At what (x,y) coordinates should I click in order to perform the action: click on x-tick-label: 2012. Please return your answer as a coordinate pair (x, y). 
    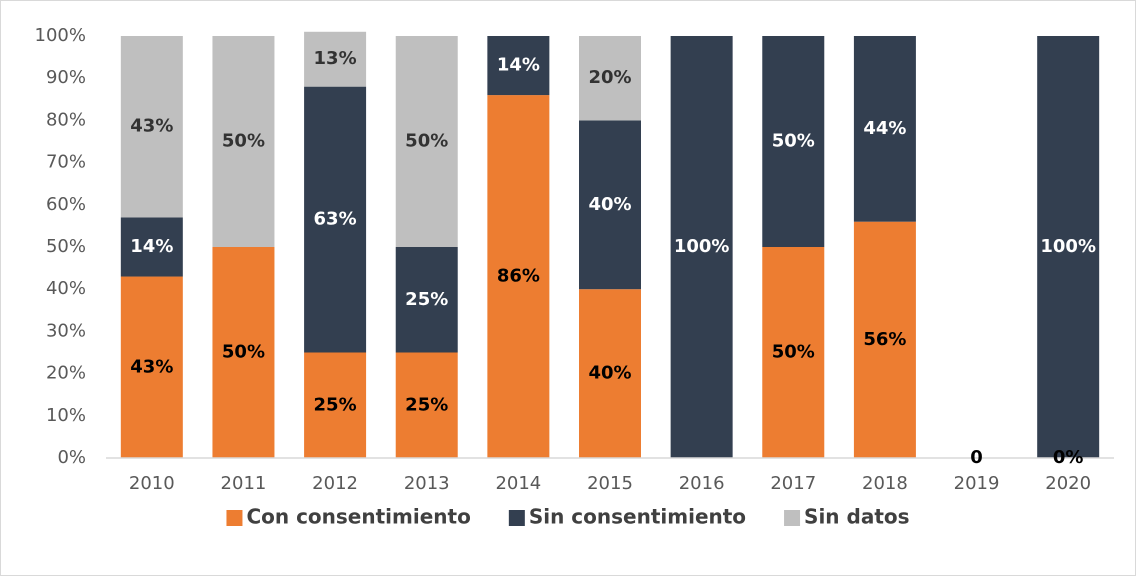
    Looking at the image, I should click on (335, 483).